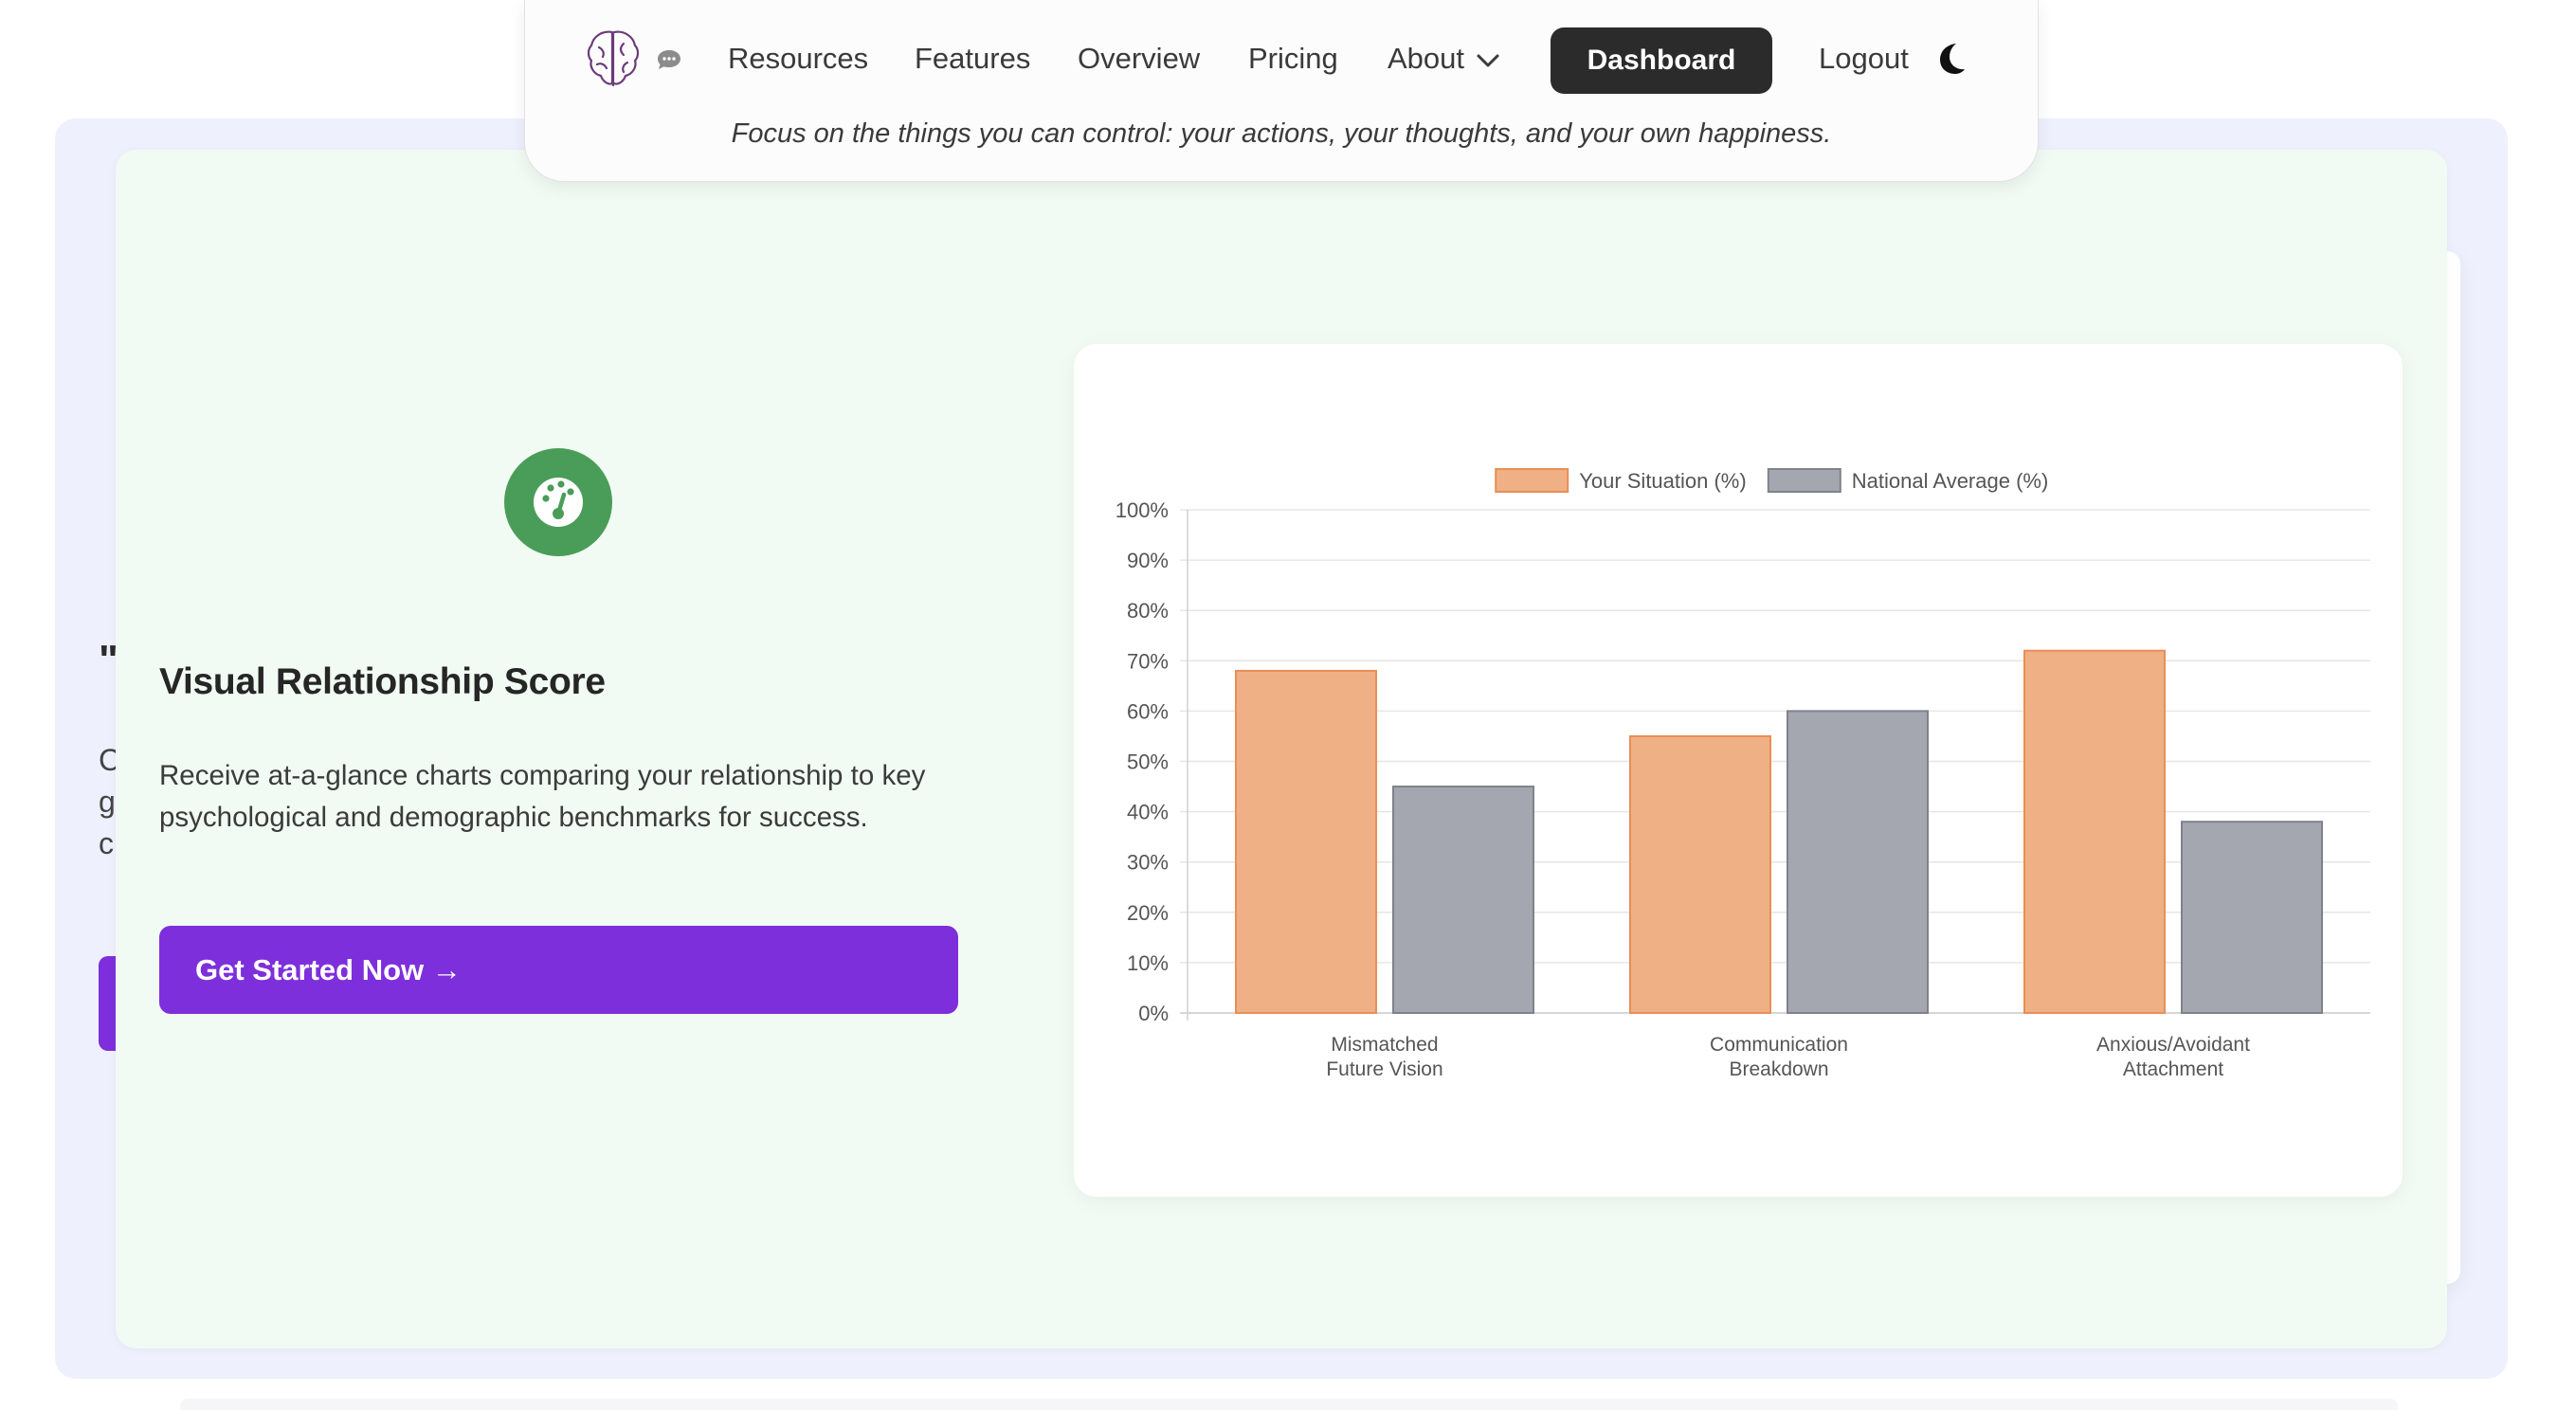 The height and width of the screenshot is (1410, 2576). What do you see at coordinates (1148, 913) in the screenshot?
I see `y-tick-label: 20%` at bounding box center [1148, 913].